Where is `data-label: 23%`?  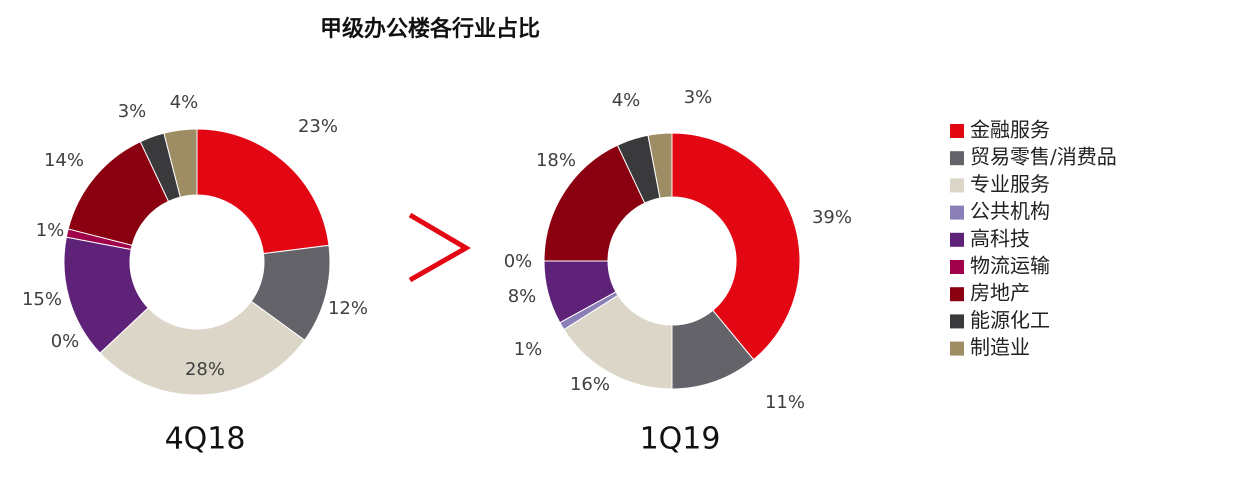
data-label: 23% is located at coordinates (318, 126).